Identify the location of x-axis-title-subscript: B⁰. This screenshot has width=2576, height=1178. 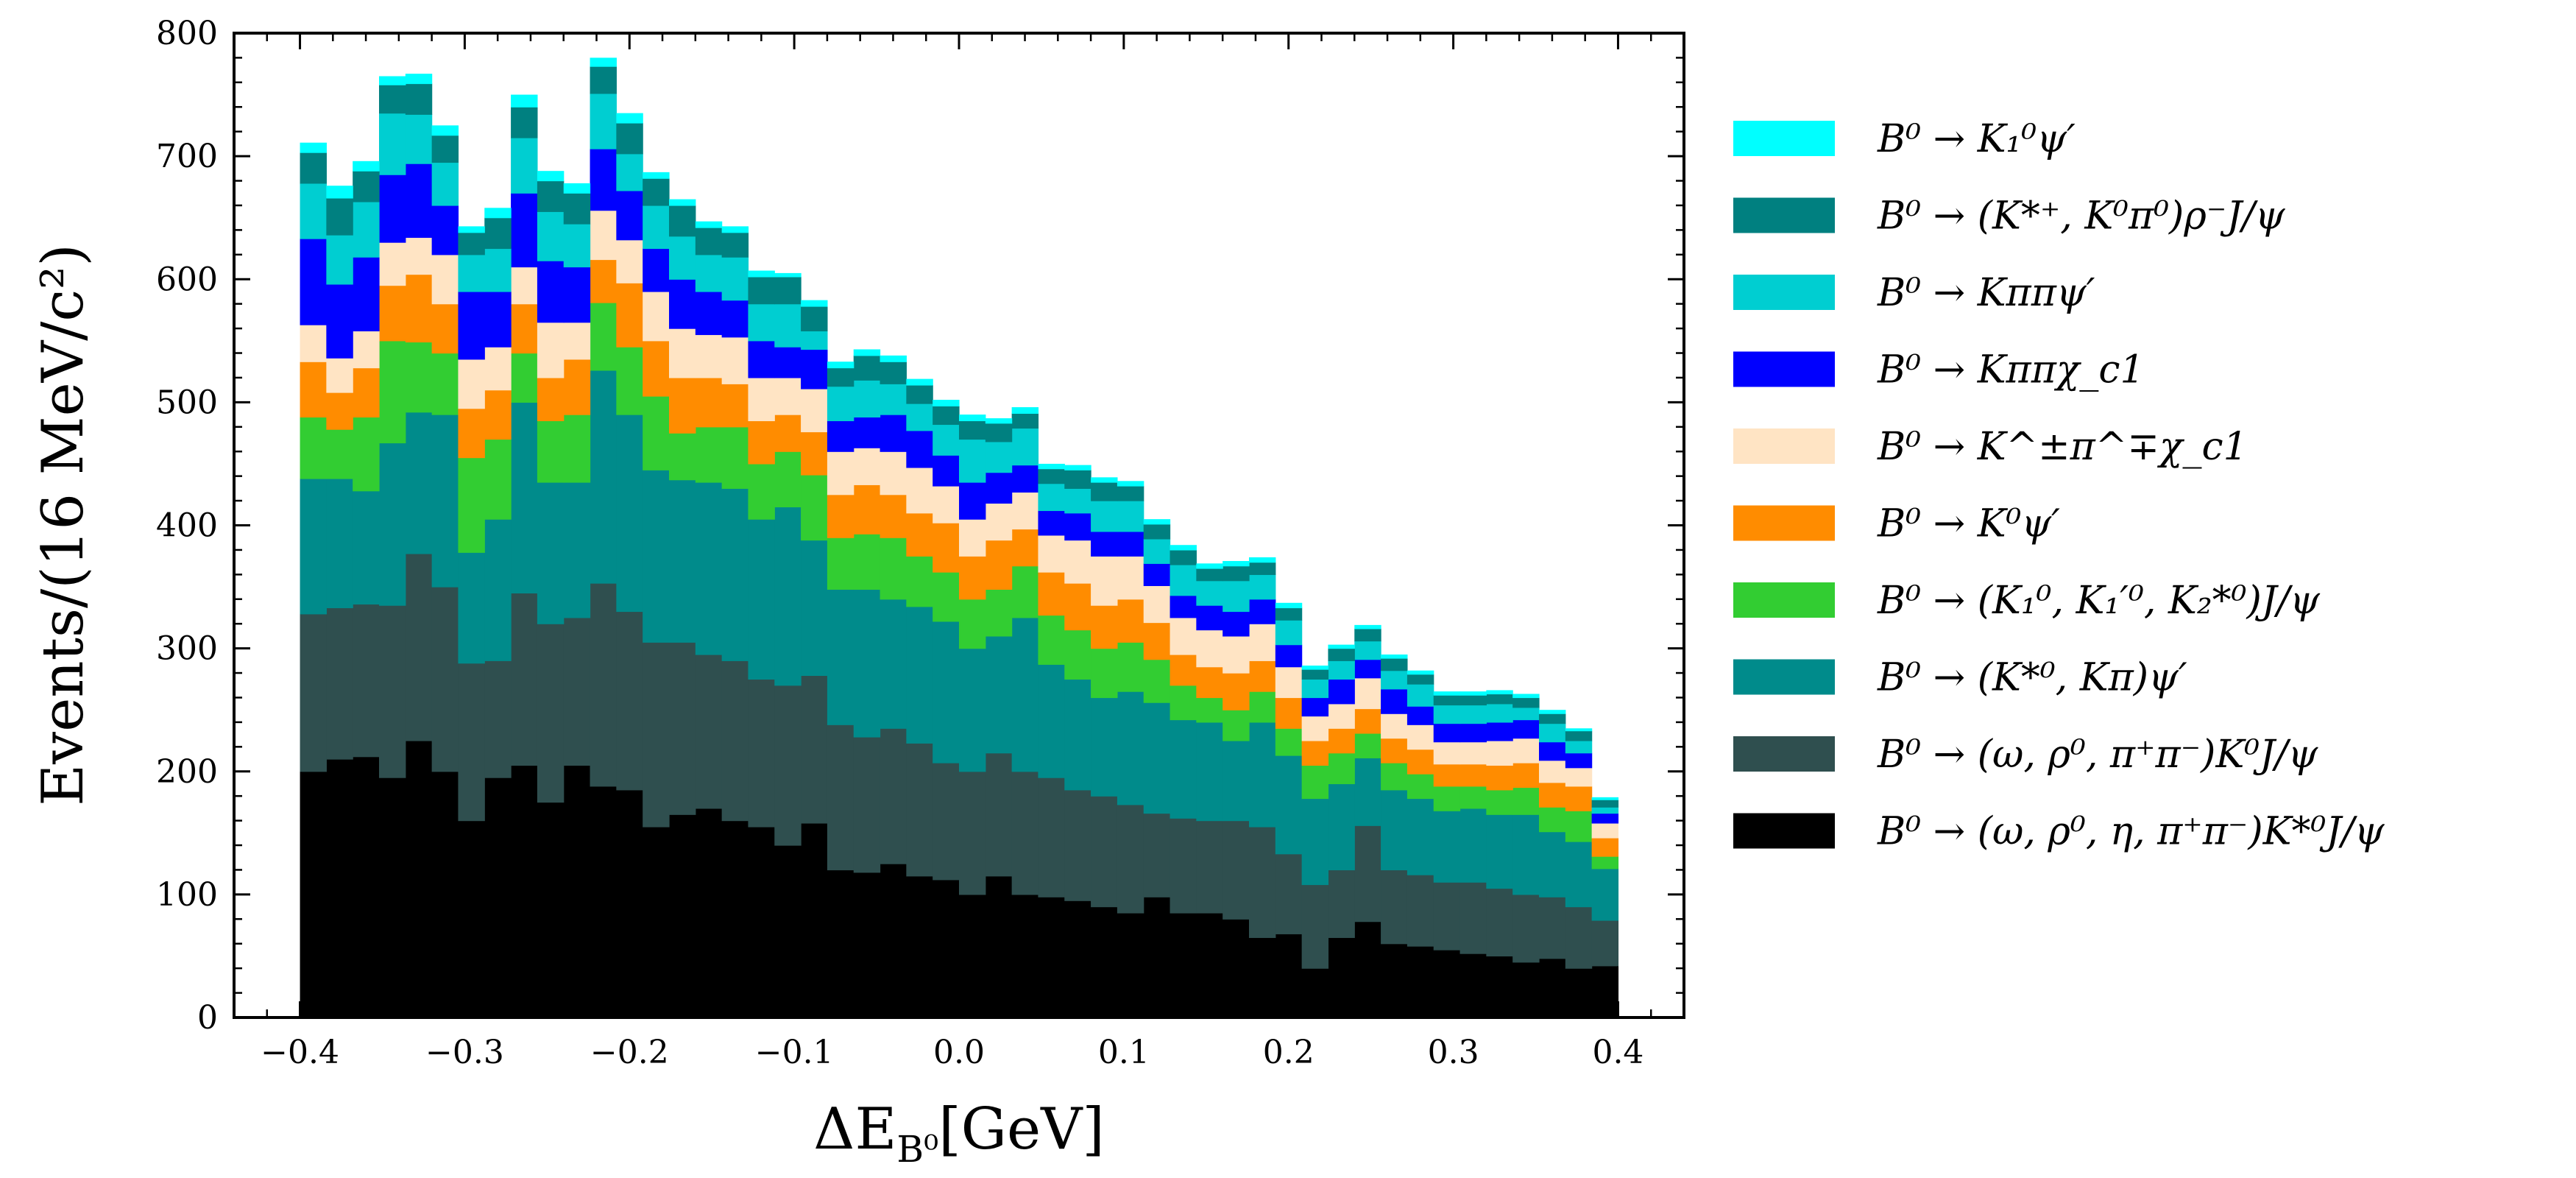
(917, 1149).